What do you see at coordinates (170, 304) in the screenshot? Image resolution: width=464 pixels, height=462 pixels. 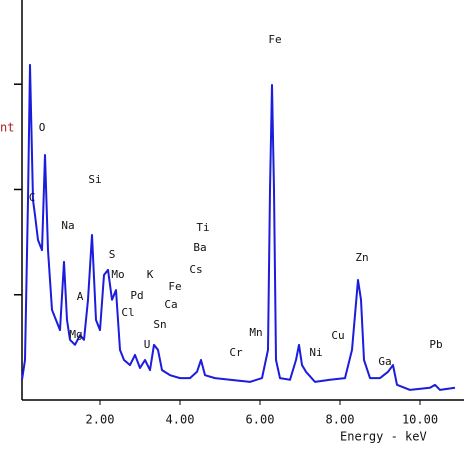 I see `element-label: Ca` at bounding box center [170, 304].